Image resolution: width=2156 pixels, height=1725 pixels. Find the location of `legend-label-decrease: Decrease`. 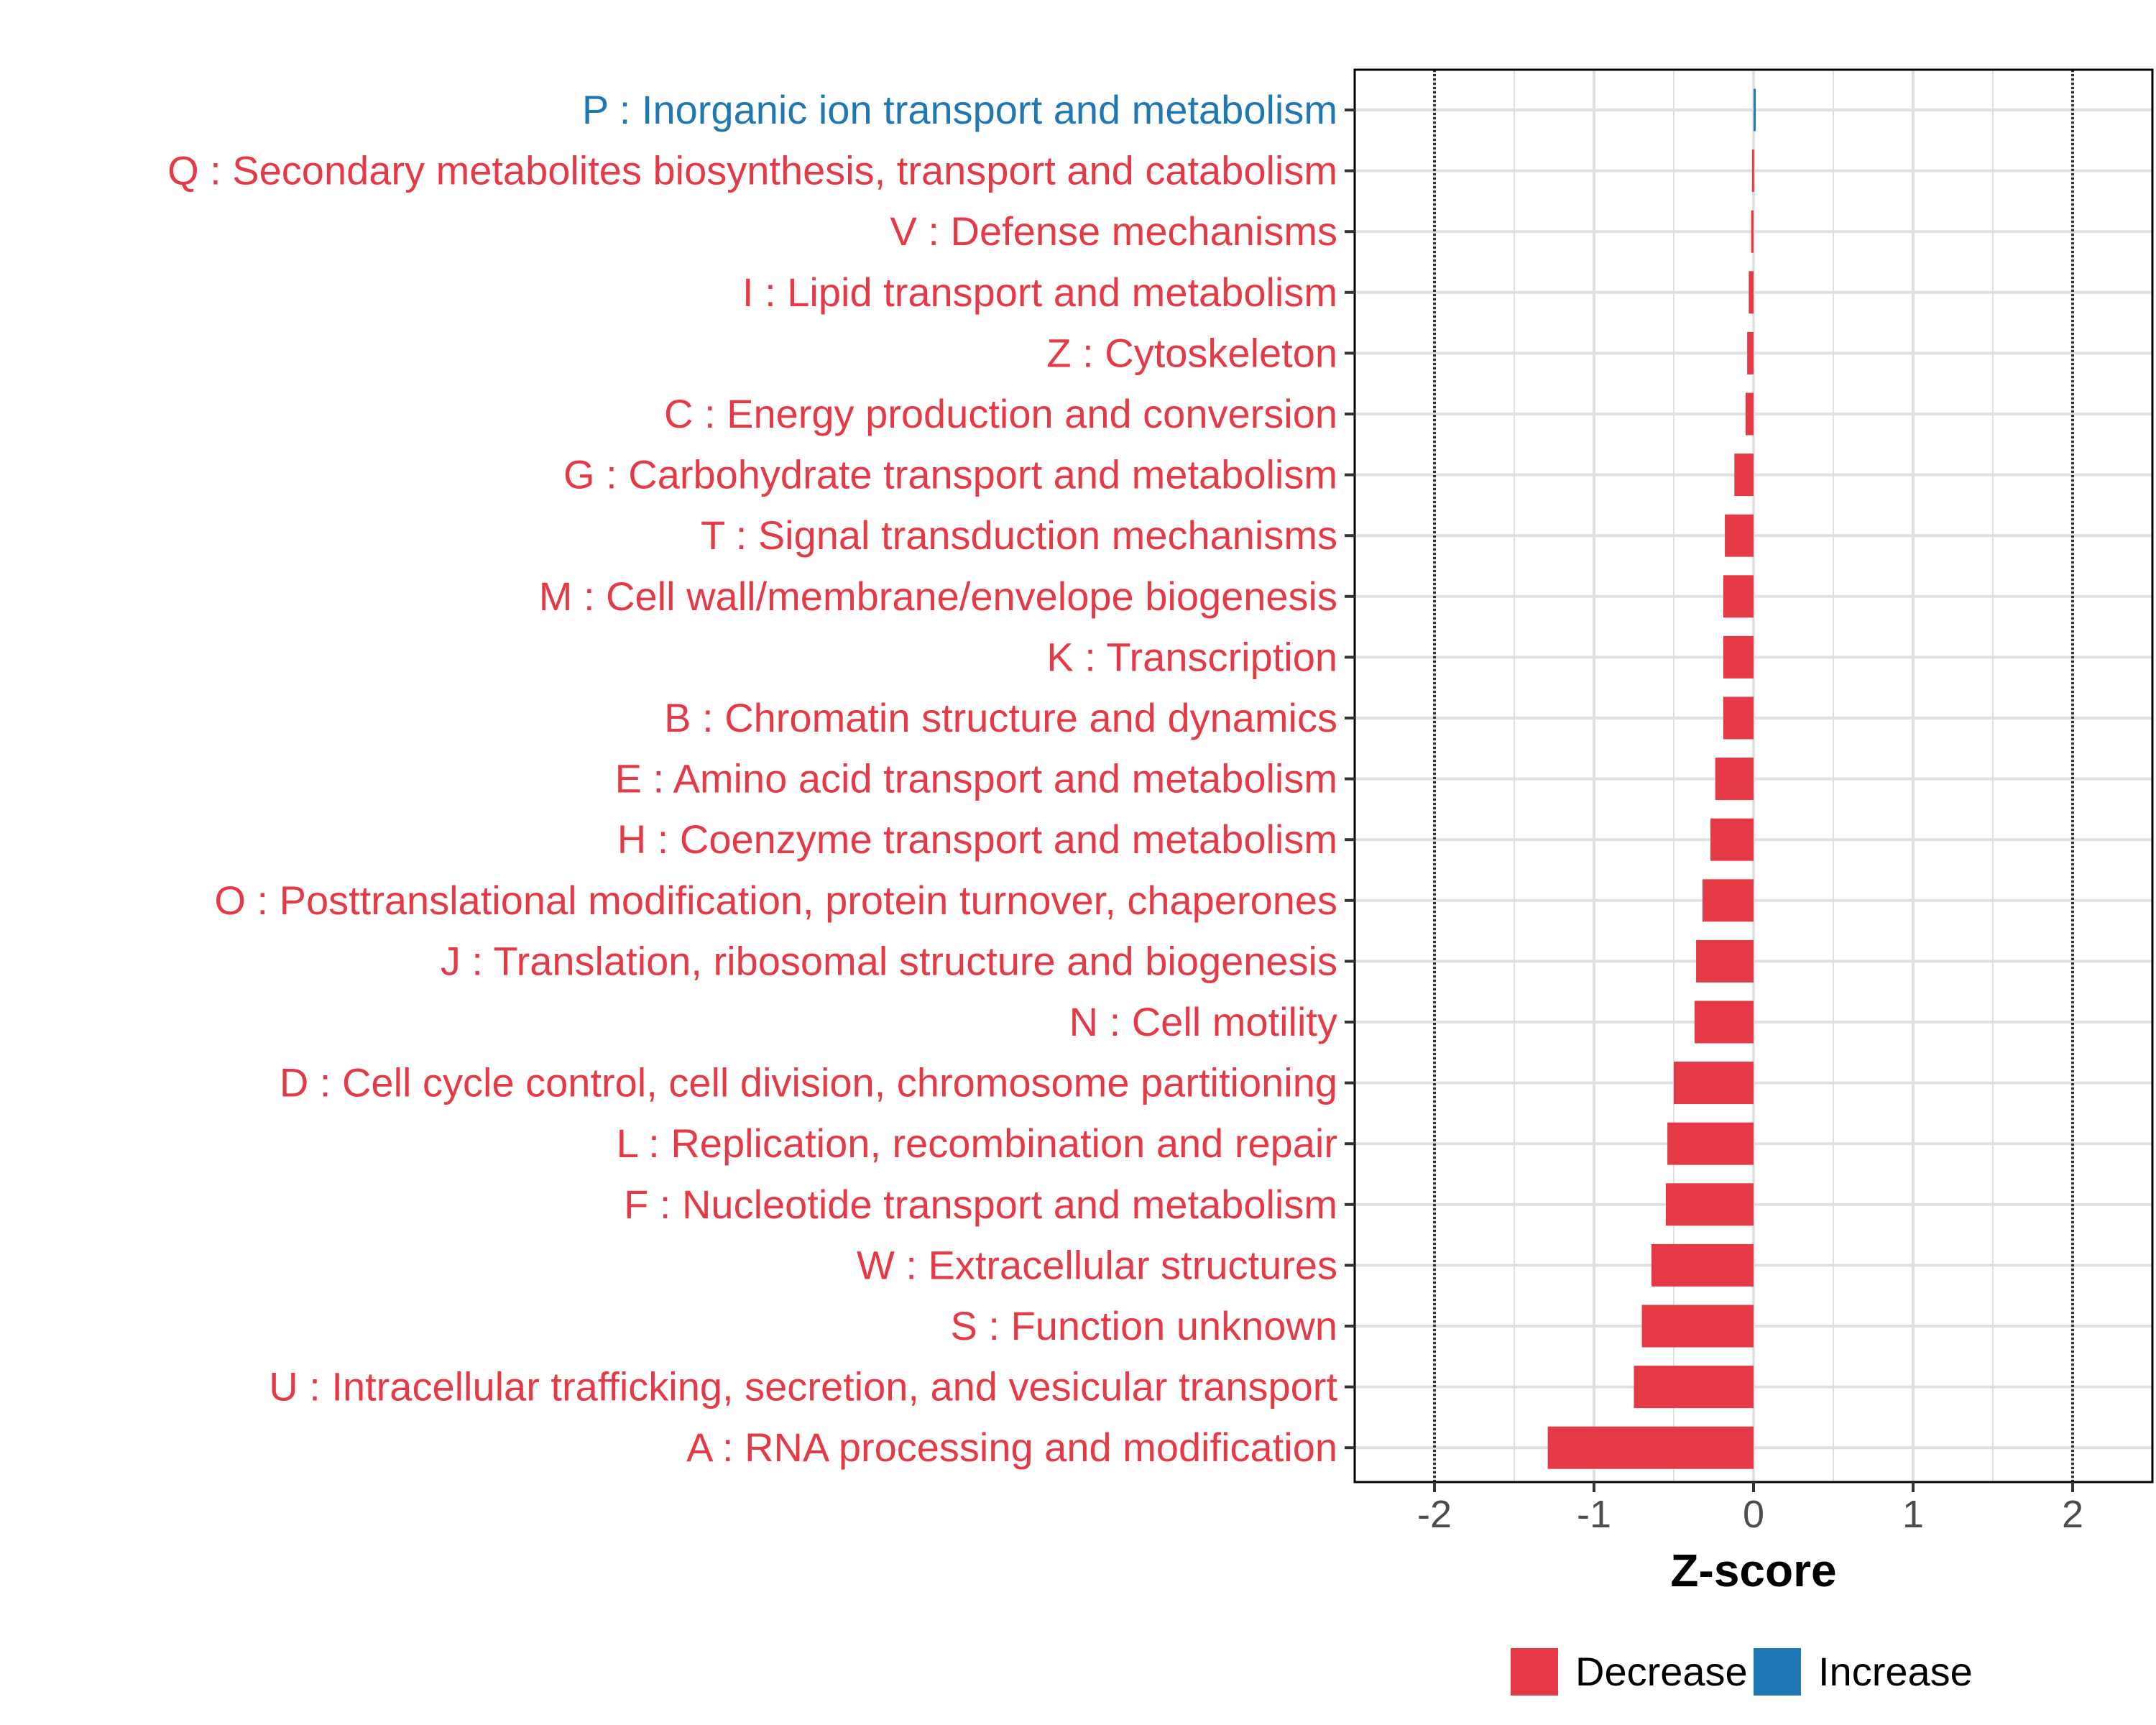

legend-label-decrease: Decrease is located at coordinates (1661, 1671).